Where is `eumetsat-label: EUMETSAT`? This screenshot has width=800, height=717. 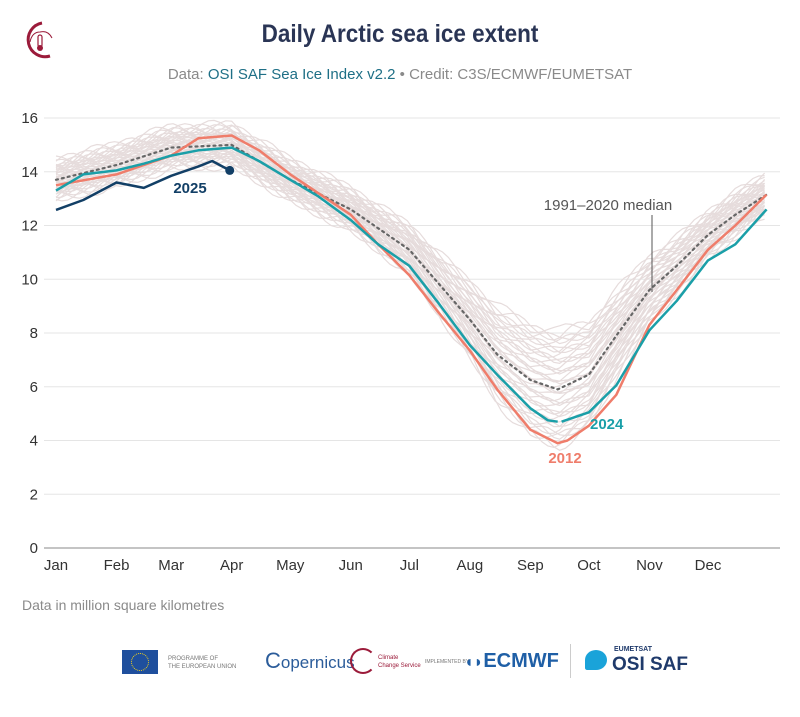
eumetsat-label: EUMETSAT is located at coordinates (633, 649).